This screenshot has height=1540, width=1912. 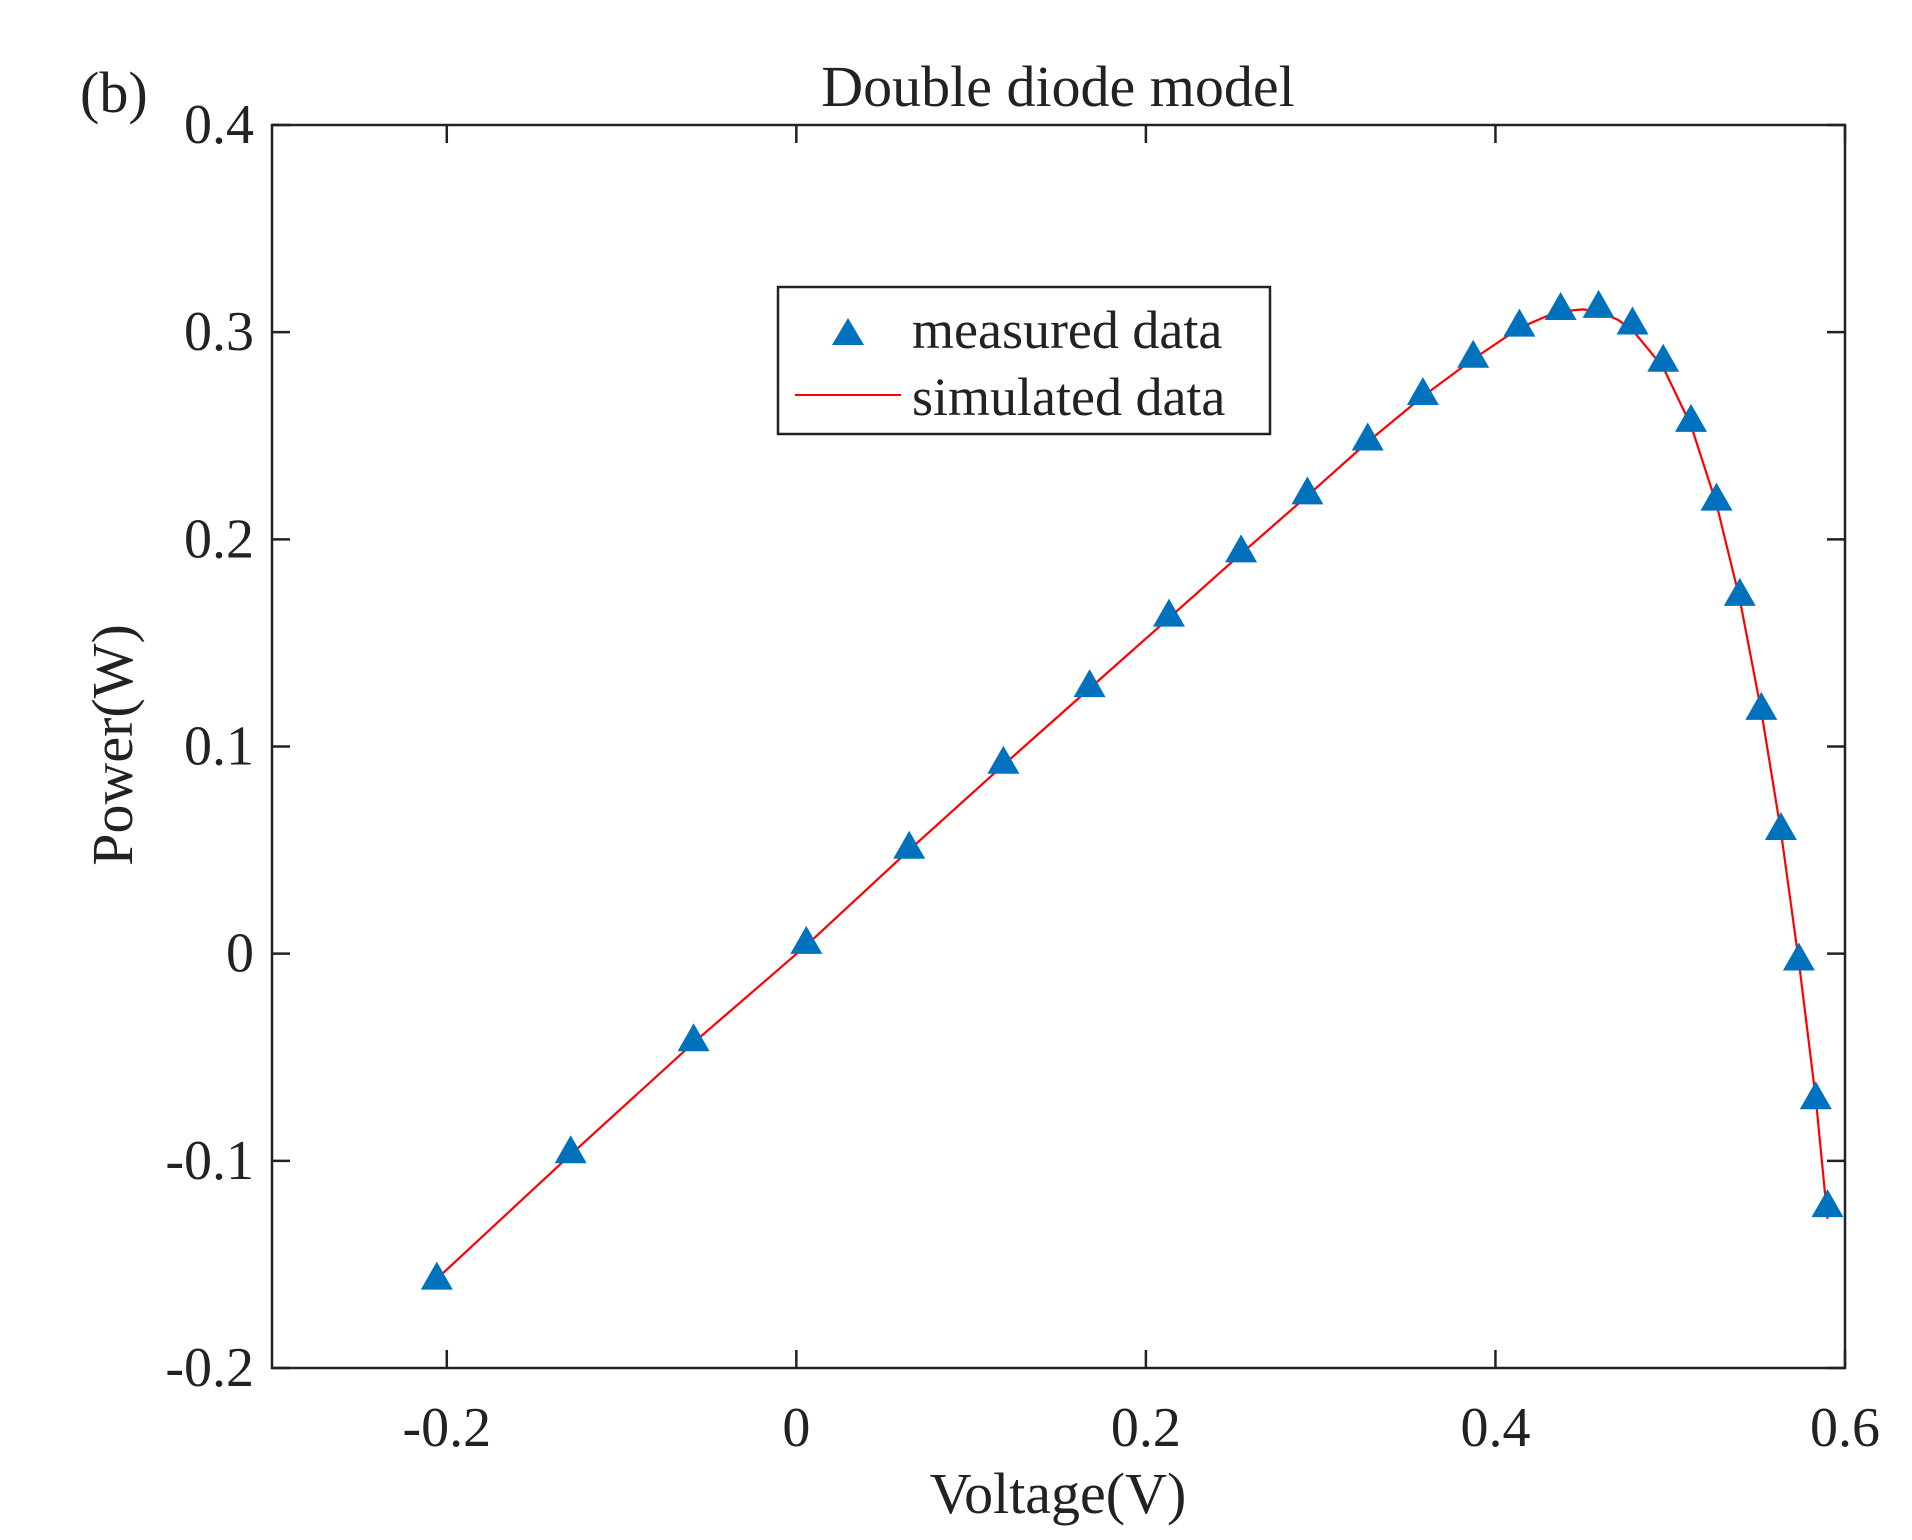 I want to click on y-tick-label: -0.1, so click(x=209, y=1161).